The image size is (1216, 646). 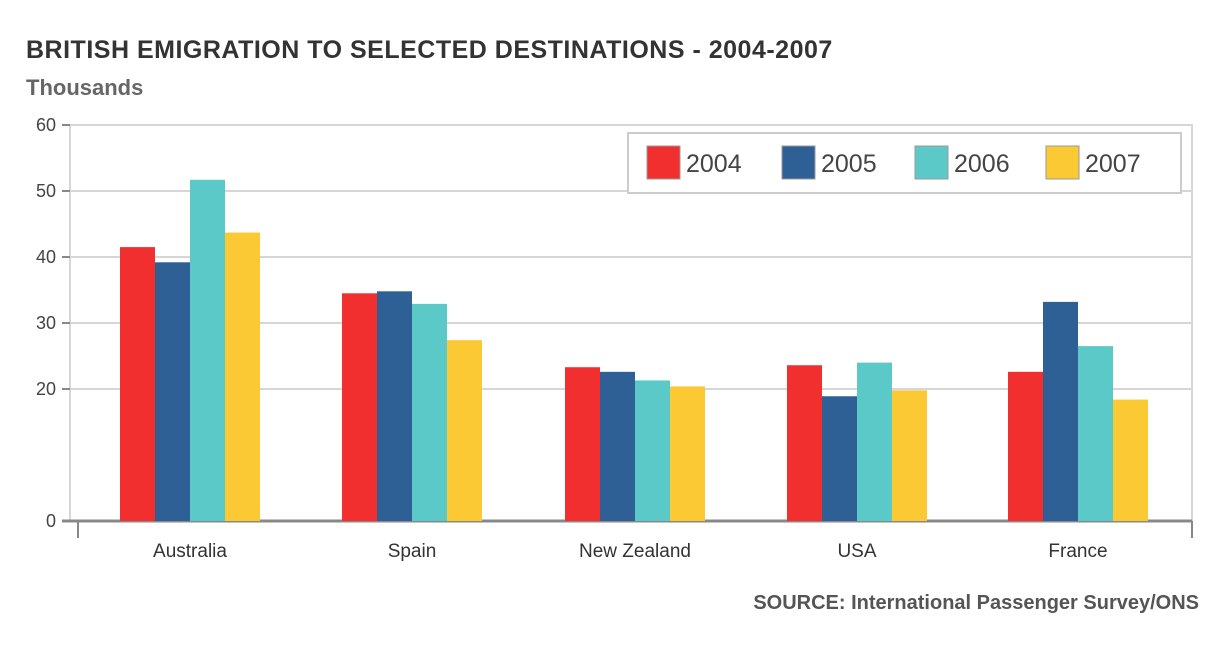 I want to click on y-tick-label: 50, so click(x=46, y=191).